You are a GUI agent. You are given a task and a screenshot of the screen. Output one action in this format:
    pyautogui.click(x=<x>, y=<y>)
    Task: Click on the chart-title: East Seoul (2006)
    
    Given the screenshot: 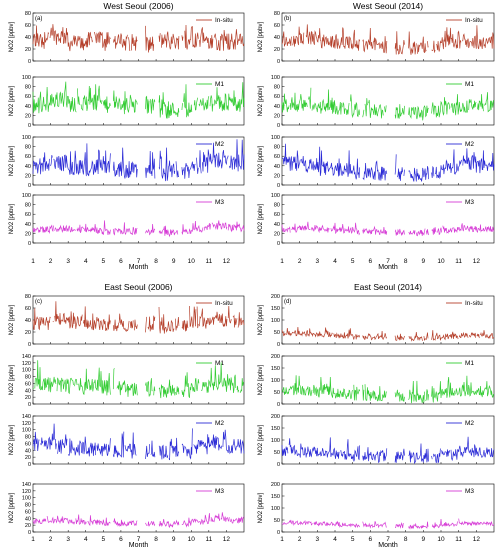 What is the action you would take?
    pyautogui.click(x=138, y=287)
    